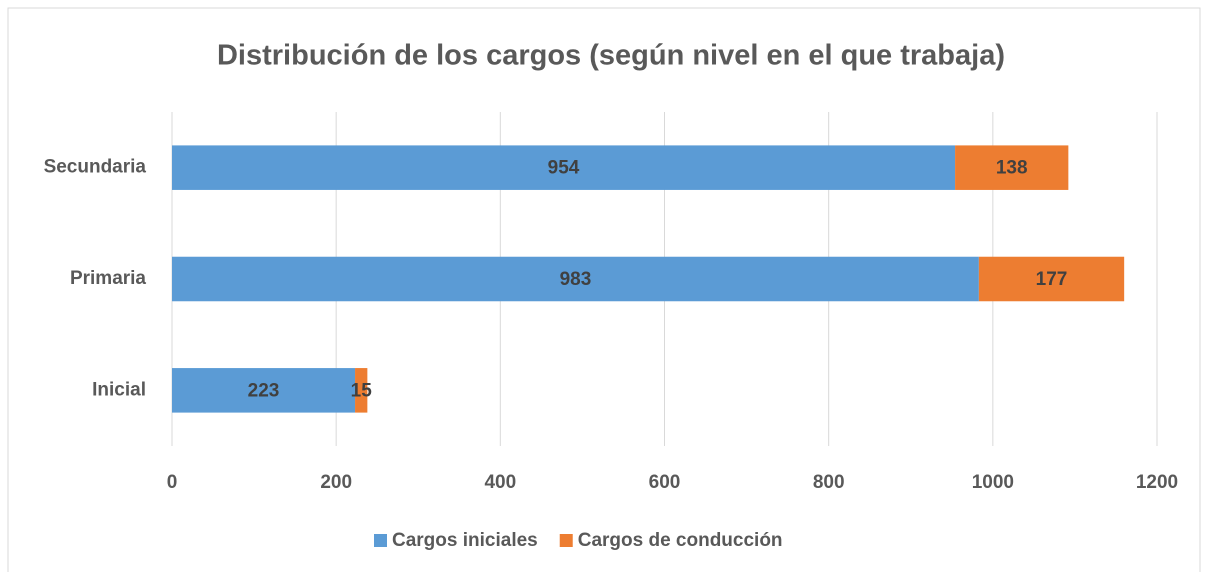 The width and height of the screenshot is (1208, 572). I want to click on x-tick-label: 400, so click(500, 482).